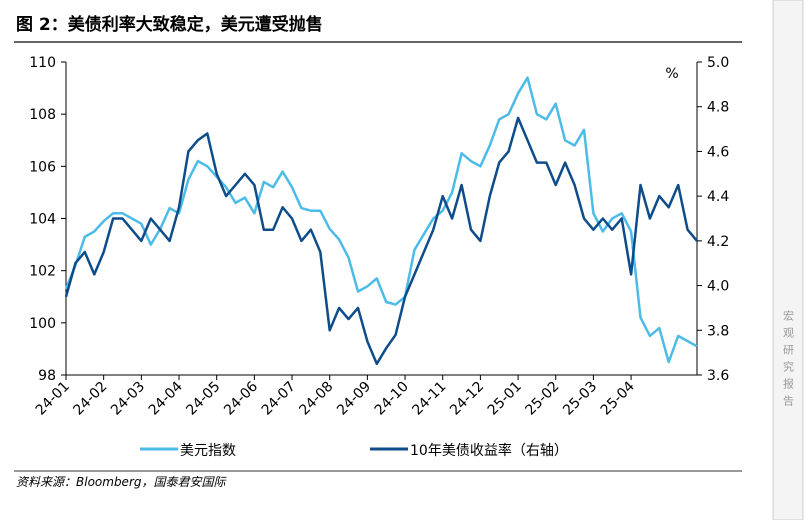 This screenshot has width=808, height=524. What do you see at coordinates (53, 399) in the screenshot?
I see `x-tick-label: 24-01` at bounding box center [53, 399].